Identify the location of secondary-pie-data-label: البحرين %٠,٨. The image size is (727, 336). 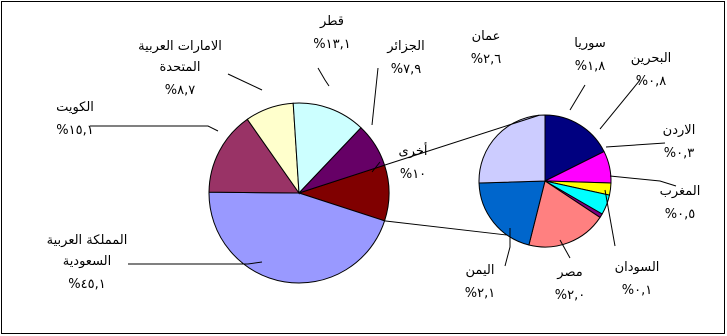
(635, 90).